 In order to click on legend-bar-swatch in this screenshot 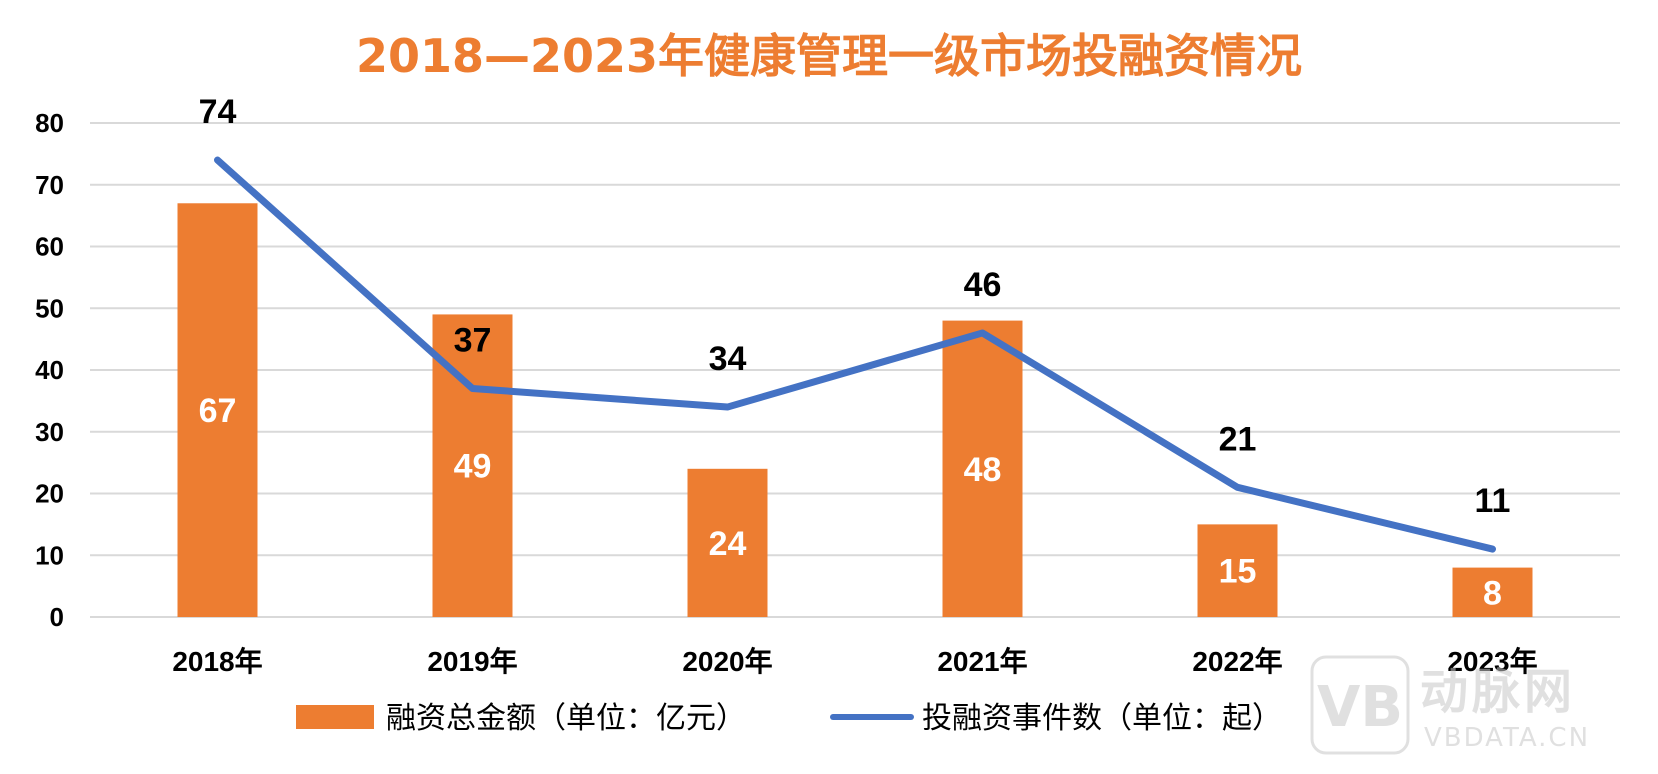, I will do `click(335, 717)`.